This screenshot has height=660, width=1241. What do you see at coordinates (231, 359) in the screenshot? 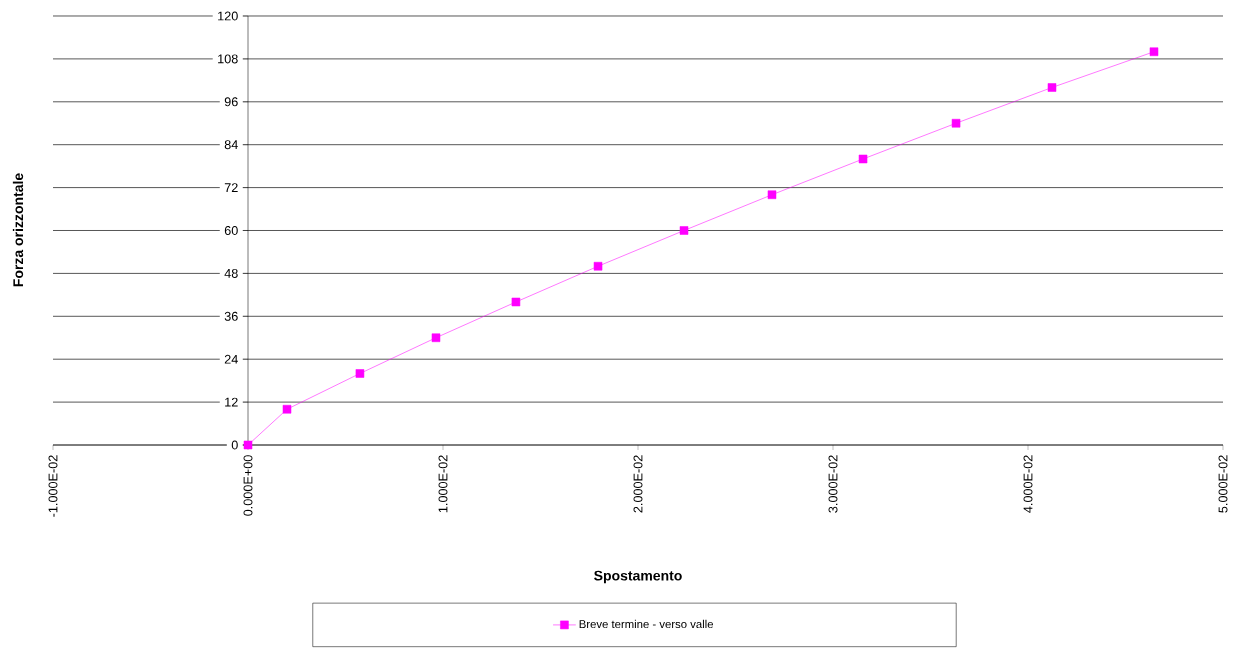
I see `y-tick-label: 24` at bounding box center [231, 359].